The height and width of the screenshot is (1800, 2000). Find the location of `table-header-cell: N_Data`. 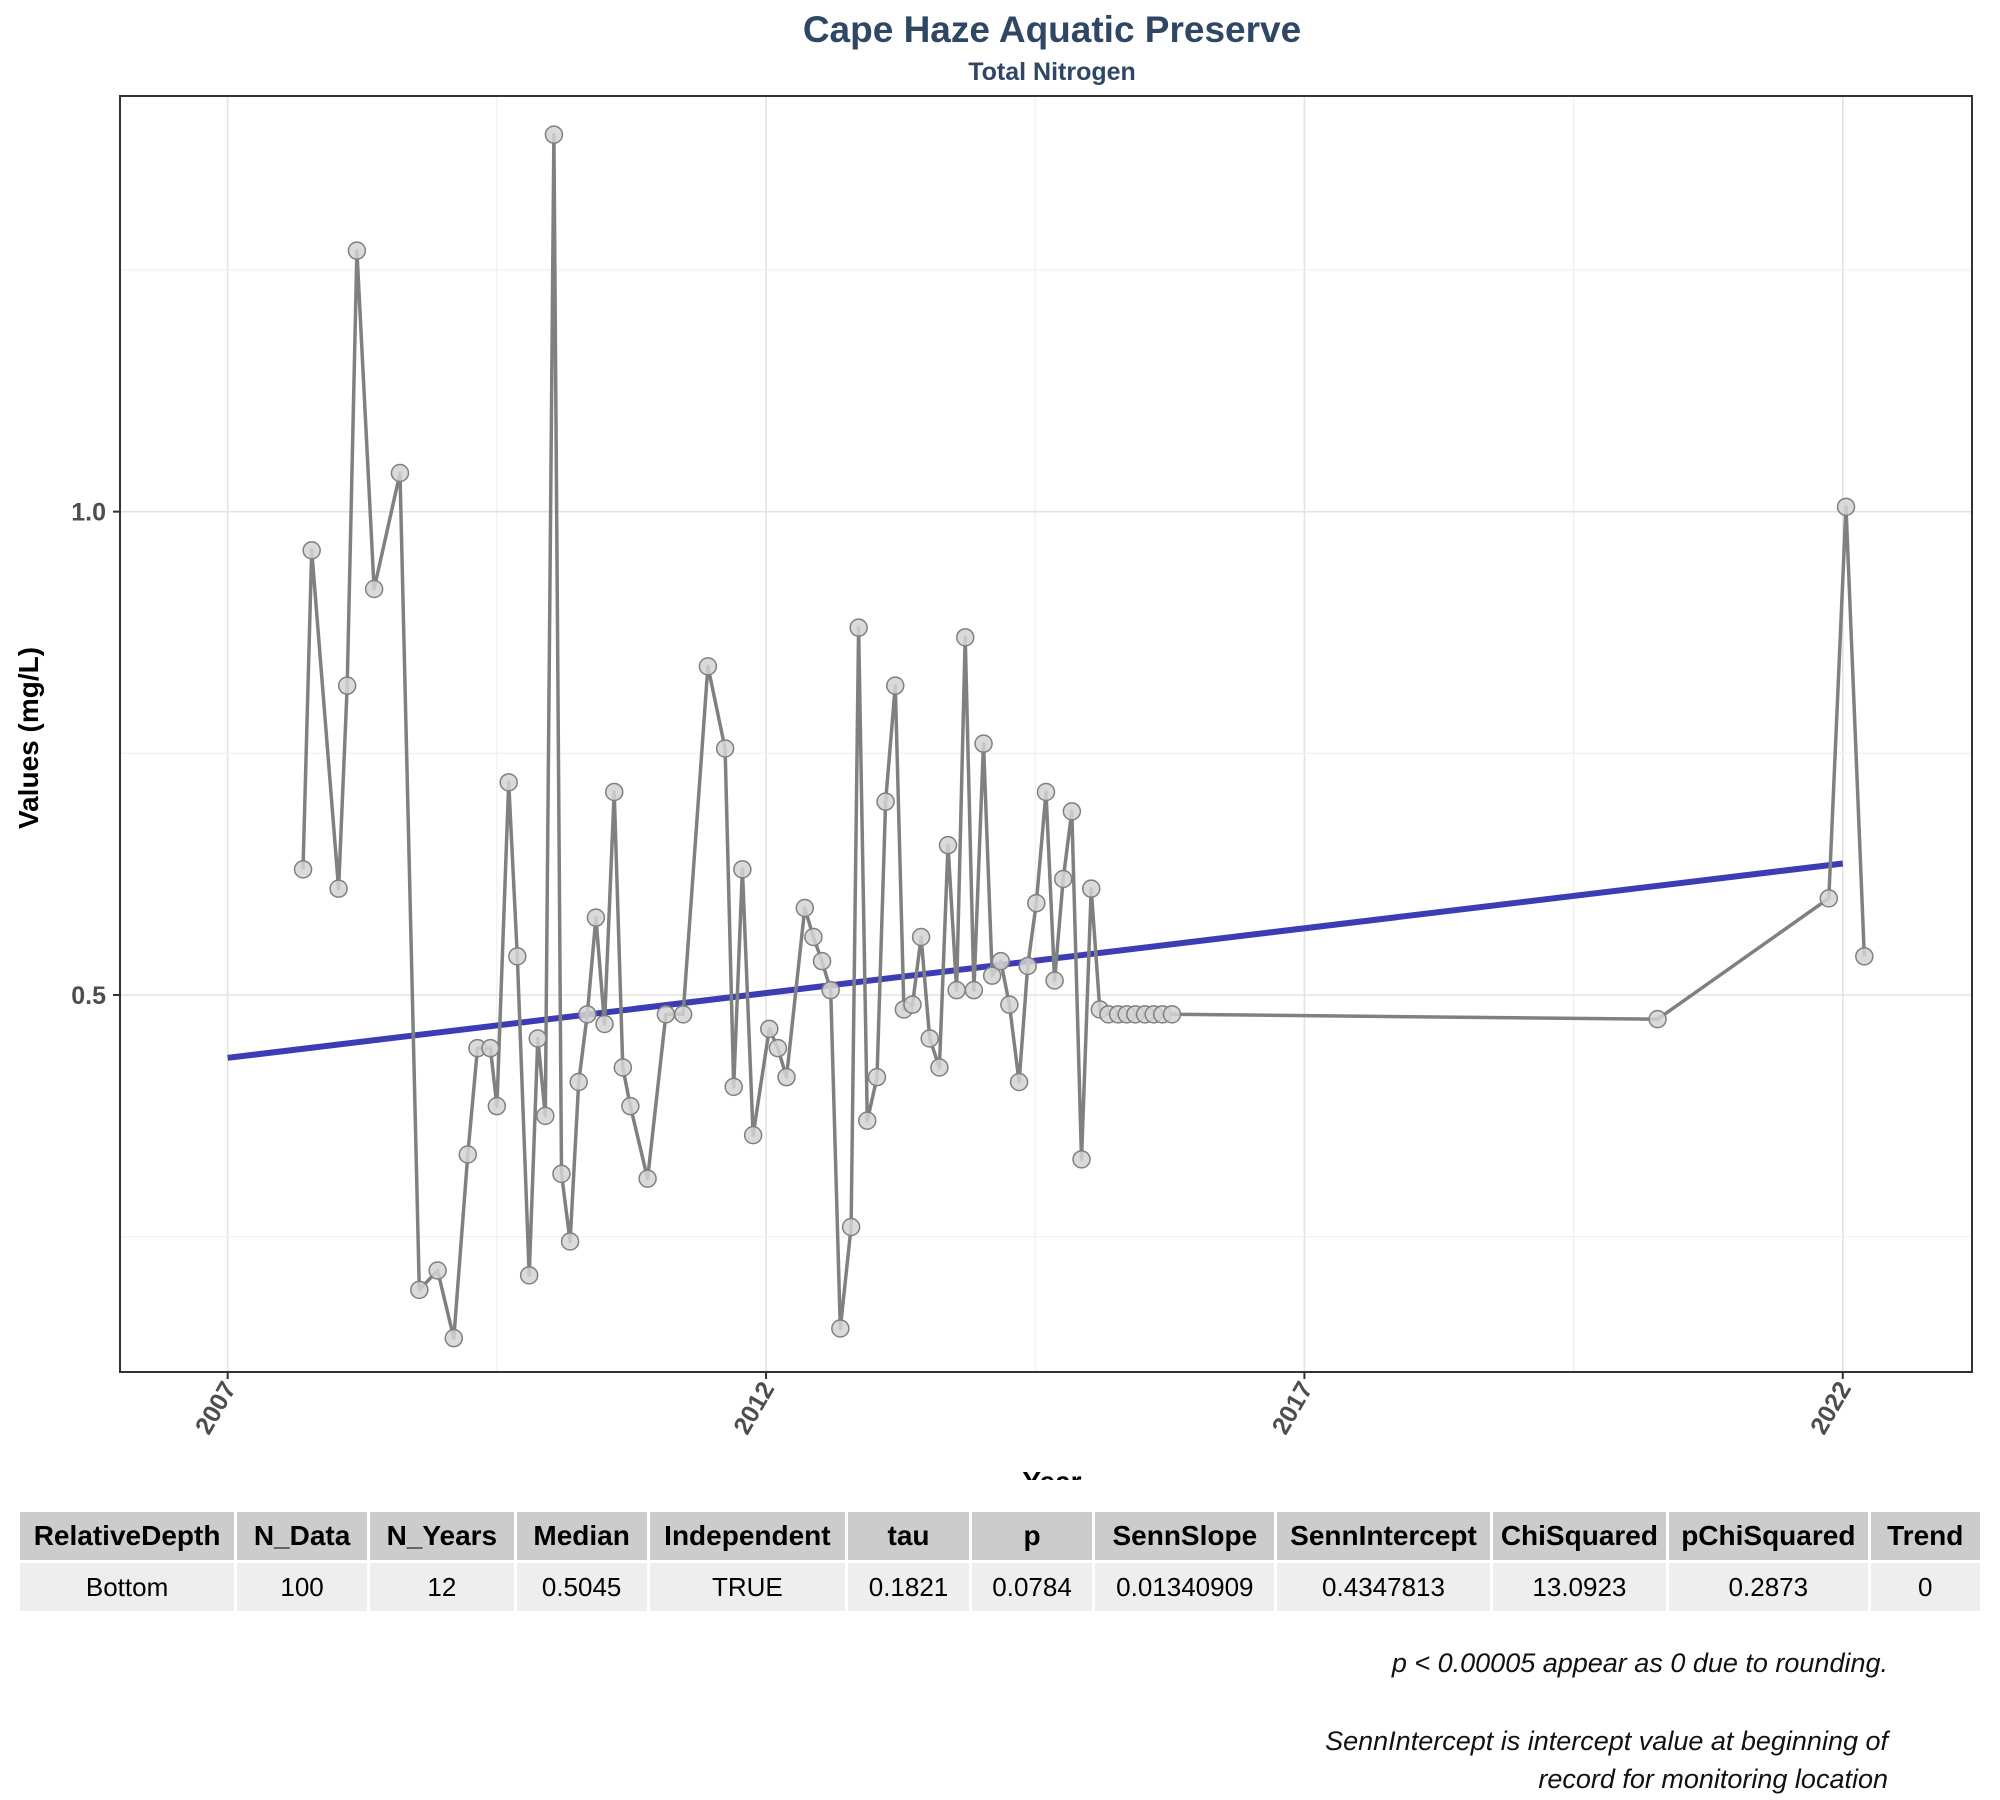

table-header-cell: N_Data is located at coordinates (302, 1536).